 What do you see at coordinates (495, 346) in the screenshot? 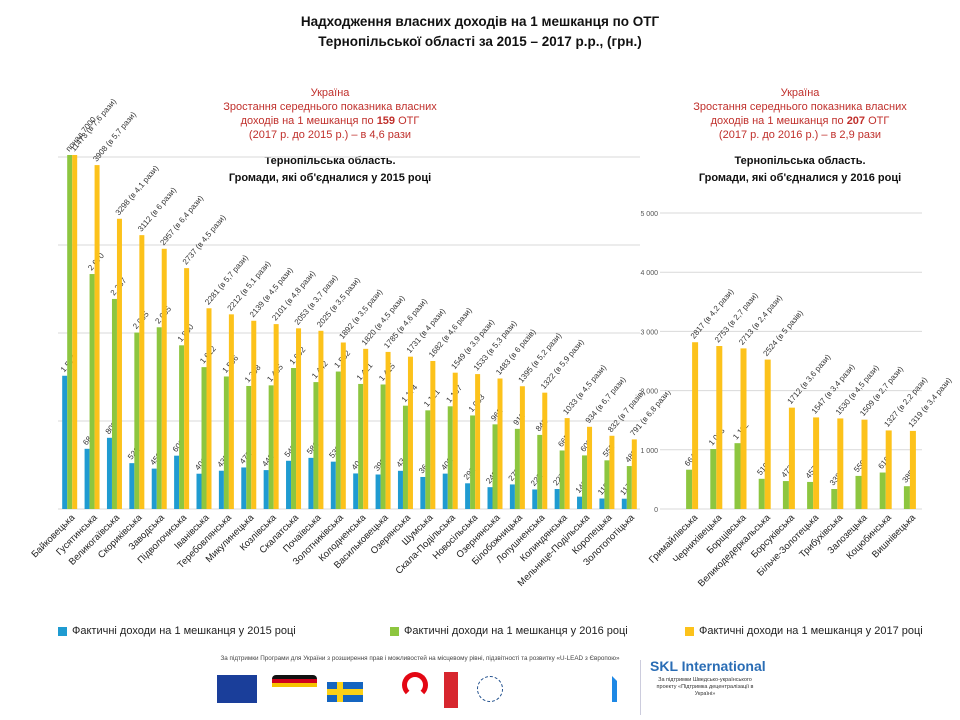
I see `data-label: 1533 (в 5,3 рази)` at bounding box center [495, 346].